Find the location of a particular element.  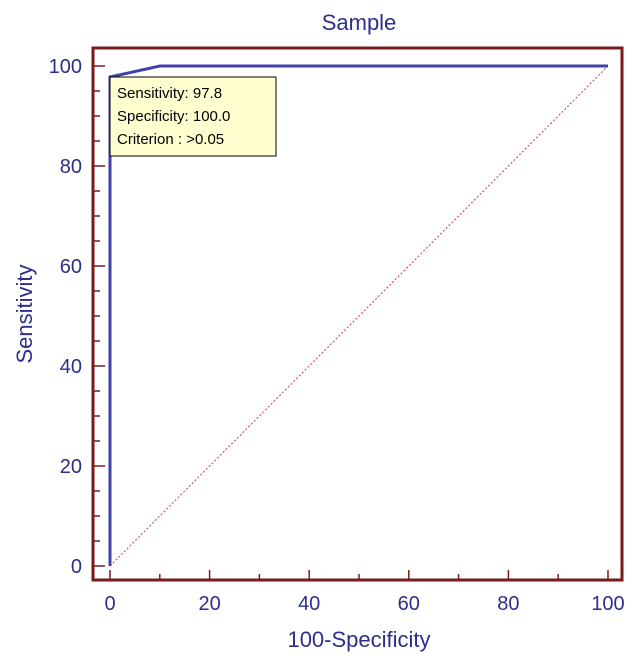

tooltip-sensitivity: Sensitivity: 97.8 is located at coordinates (169, 93).